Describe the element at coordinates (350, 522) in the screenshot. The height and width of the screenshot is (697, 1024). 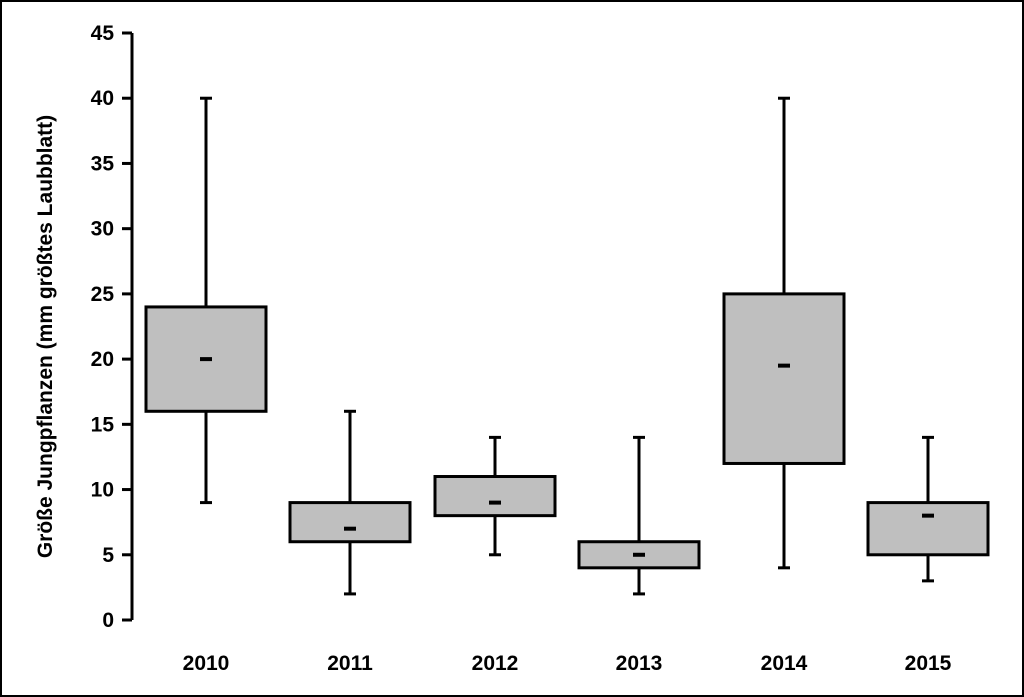
I see `box-2011` at that location.